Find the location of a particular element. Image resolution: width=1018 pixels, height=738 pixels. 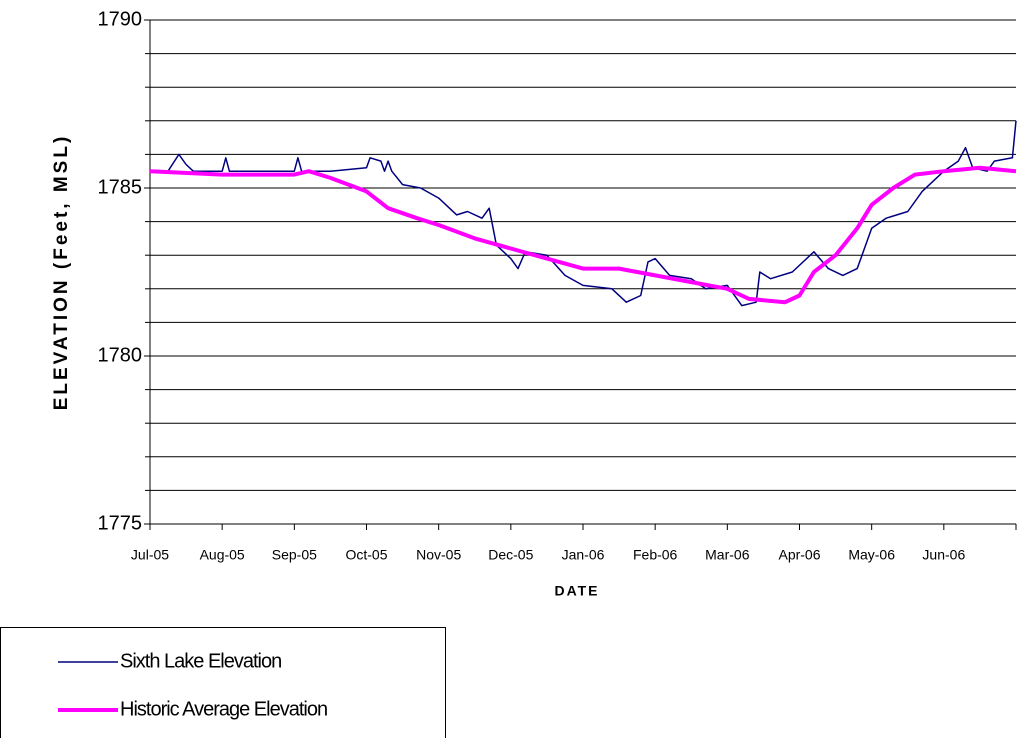

y-tick-label: 1790 is located at coordinates (120, 19).